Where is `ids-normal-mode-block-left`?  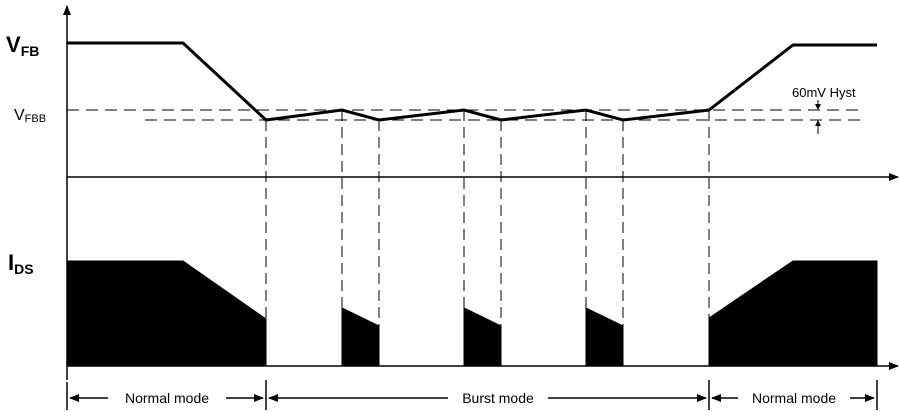 ids-normal-mode-block-left is located at coordinates (166, 313).